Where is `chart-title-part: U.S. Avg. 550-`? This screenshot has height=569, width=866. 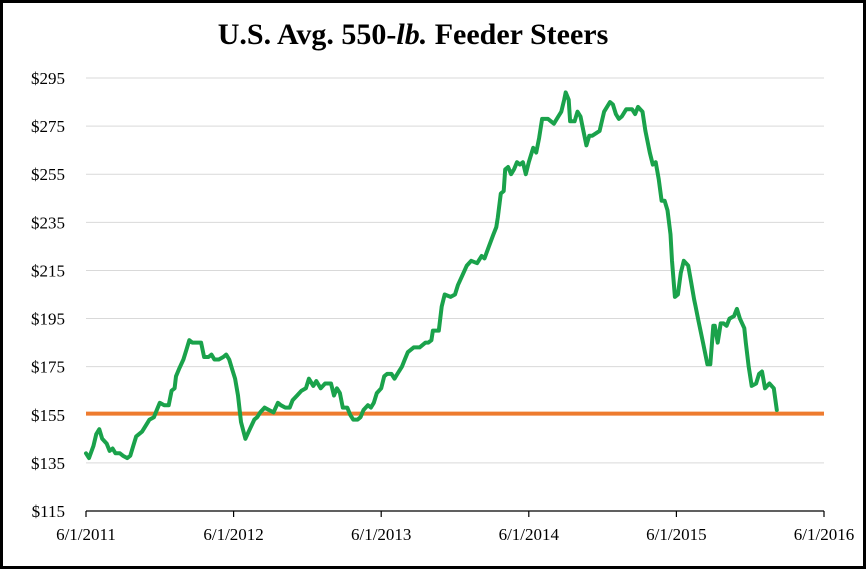 chart-title-part: U.S. Avg. 550- is located at coordinates (307, 34).